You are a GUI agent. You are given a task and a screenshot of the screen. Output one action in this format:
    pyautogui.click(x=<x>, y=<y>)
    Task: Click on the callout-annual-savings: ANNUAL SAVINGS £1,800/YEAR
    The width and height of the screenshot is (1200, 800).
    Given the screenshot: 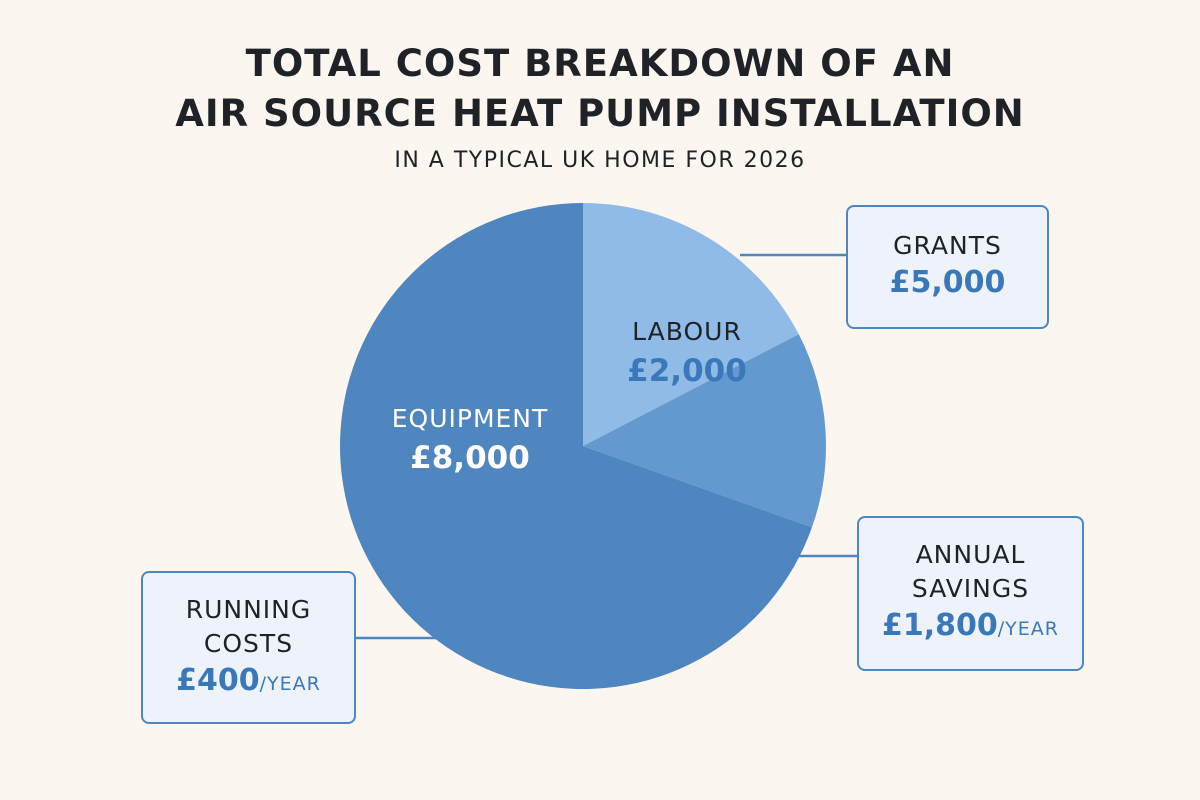 What is the action you would take?
    pyautogui.click(x=970, y=593)
    